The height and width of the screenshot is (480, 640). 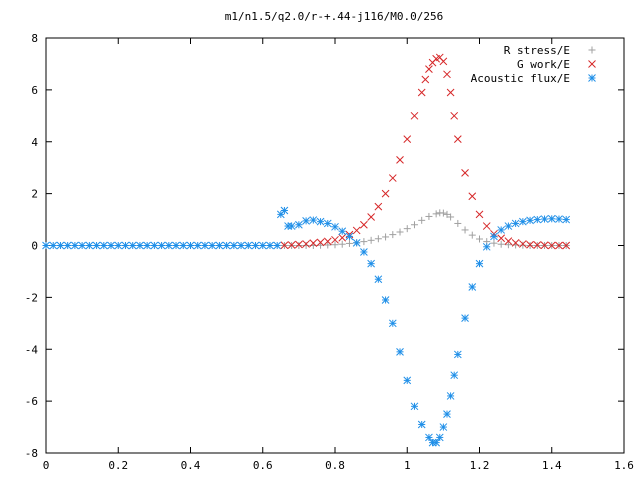 What do you see at coordinates (34, 90) in the screenshot?
I see `y-tick-label: 6` at bounding box center [34, 90].